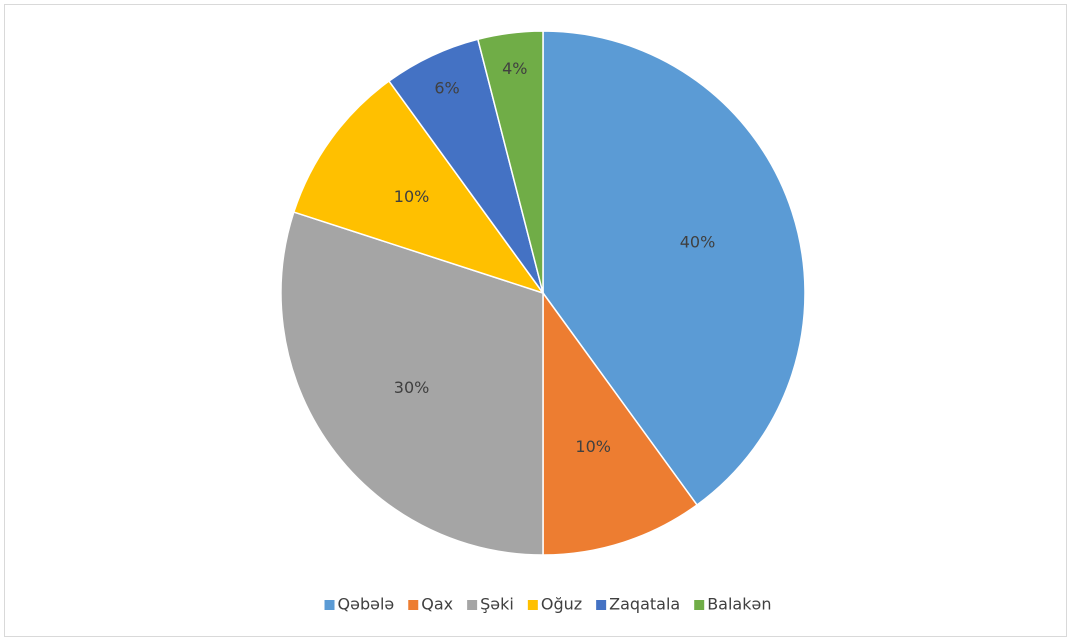 This screenshot has height=641, width=1071. I want to click on data-label: 6%, so click(446, 88).